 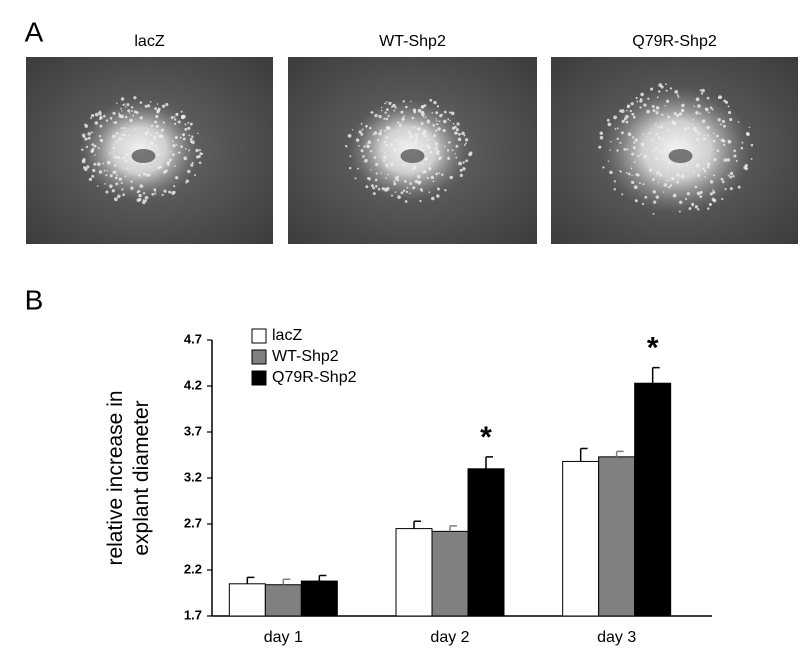 What do you see at coordinates (287, 335) in the screenshot?
I see `legend-label: lacZ` at bounding box center [287, 335].